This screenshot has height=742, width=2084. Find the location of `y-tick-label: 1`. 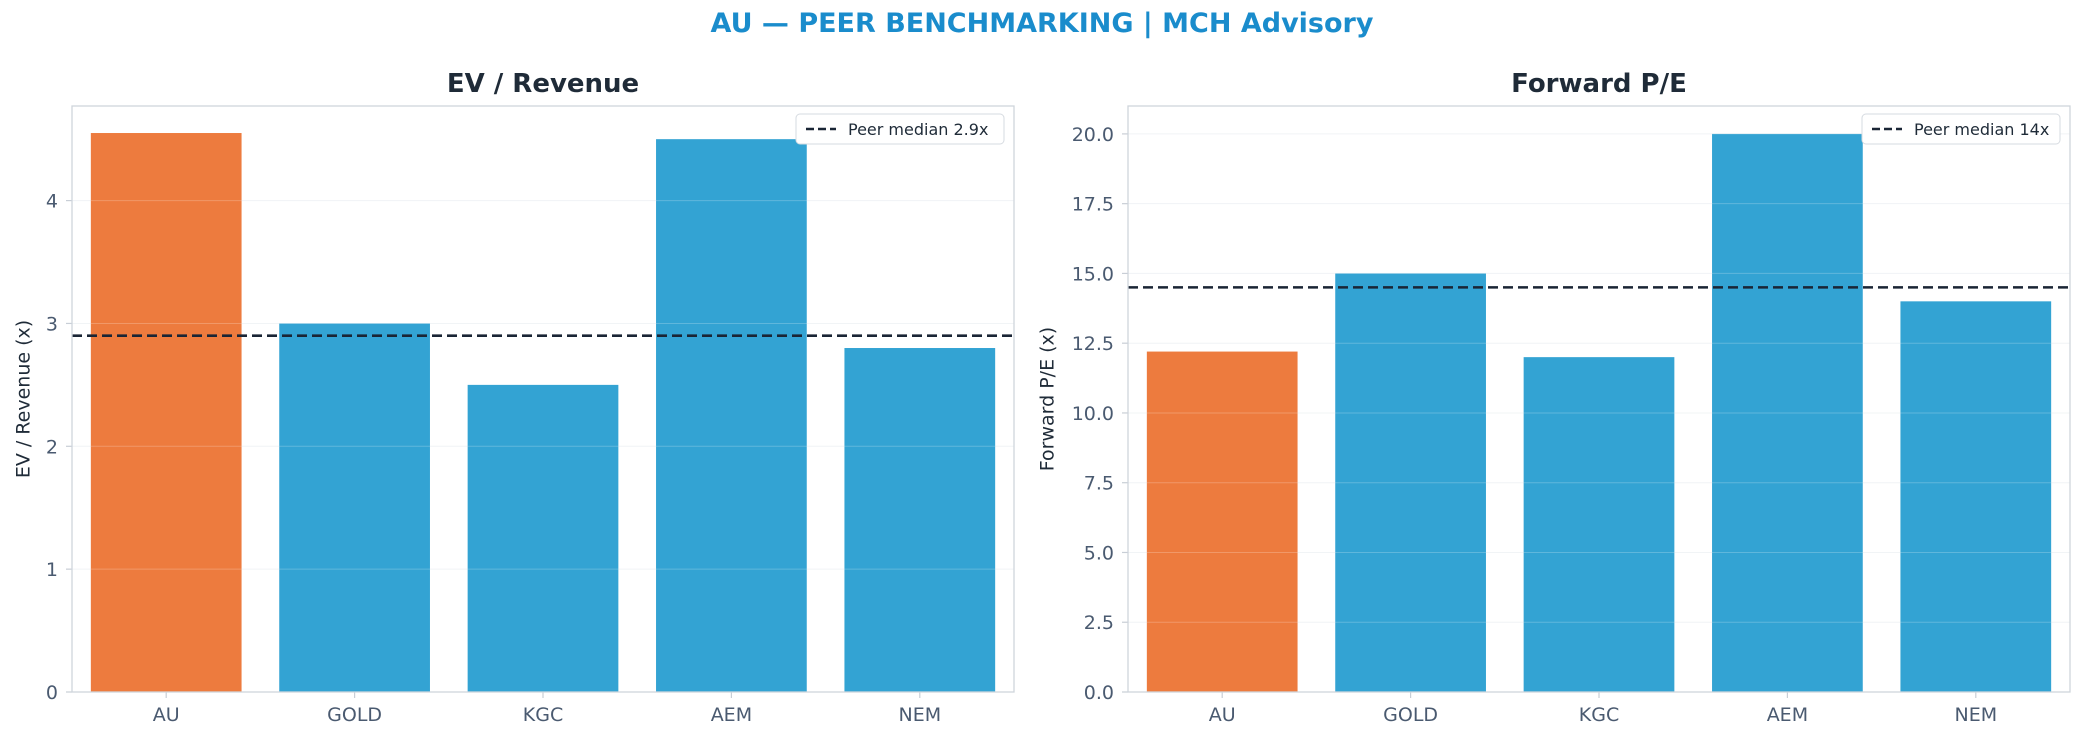

y-tick-label: 1 is located at coordinates (52, 570).